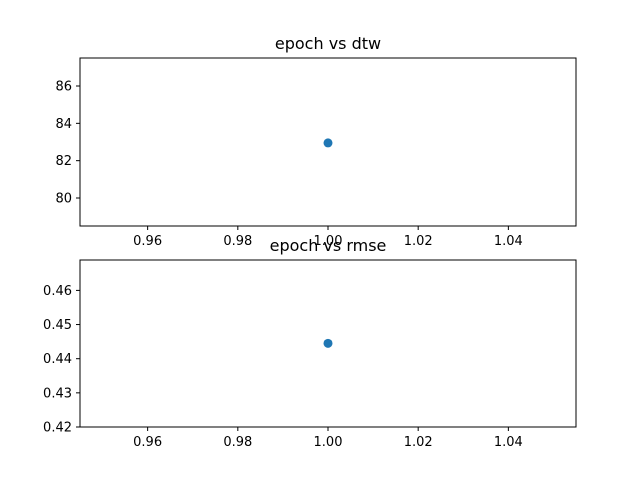  I want to click on y-tick-label: 0.46, so click(57, 291).